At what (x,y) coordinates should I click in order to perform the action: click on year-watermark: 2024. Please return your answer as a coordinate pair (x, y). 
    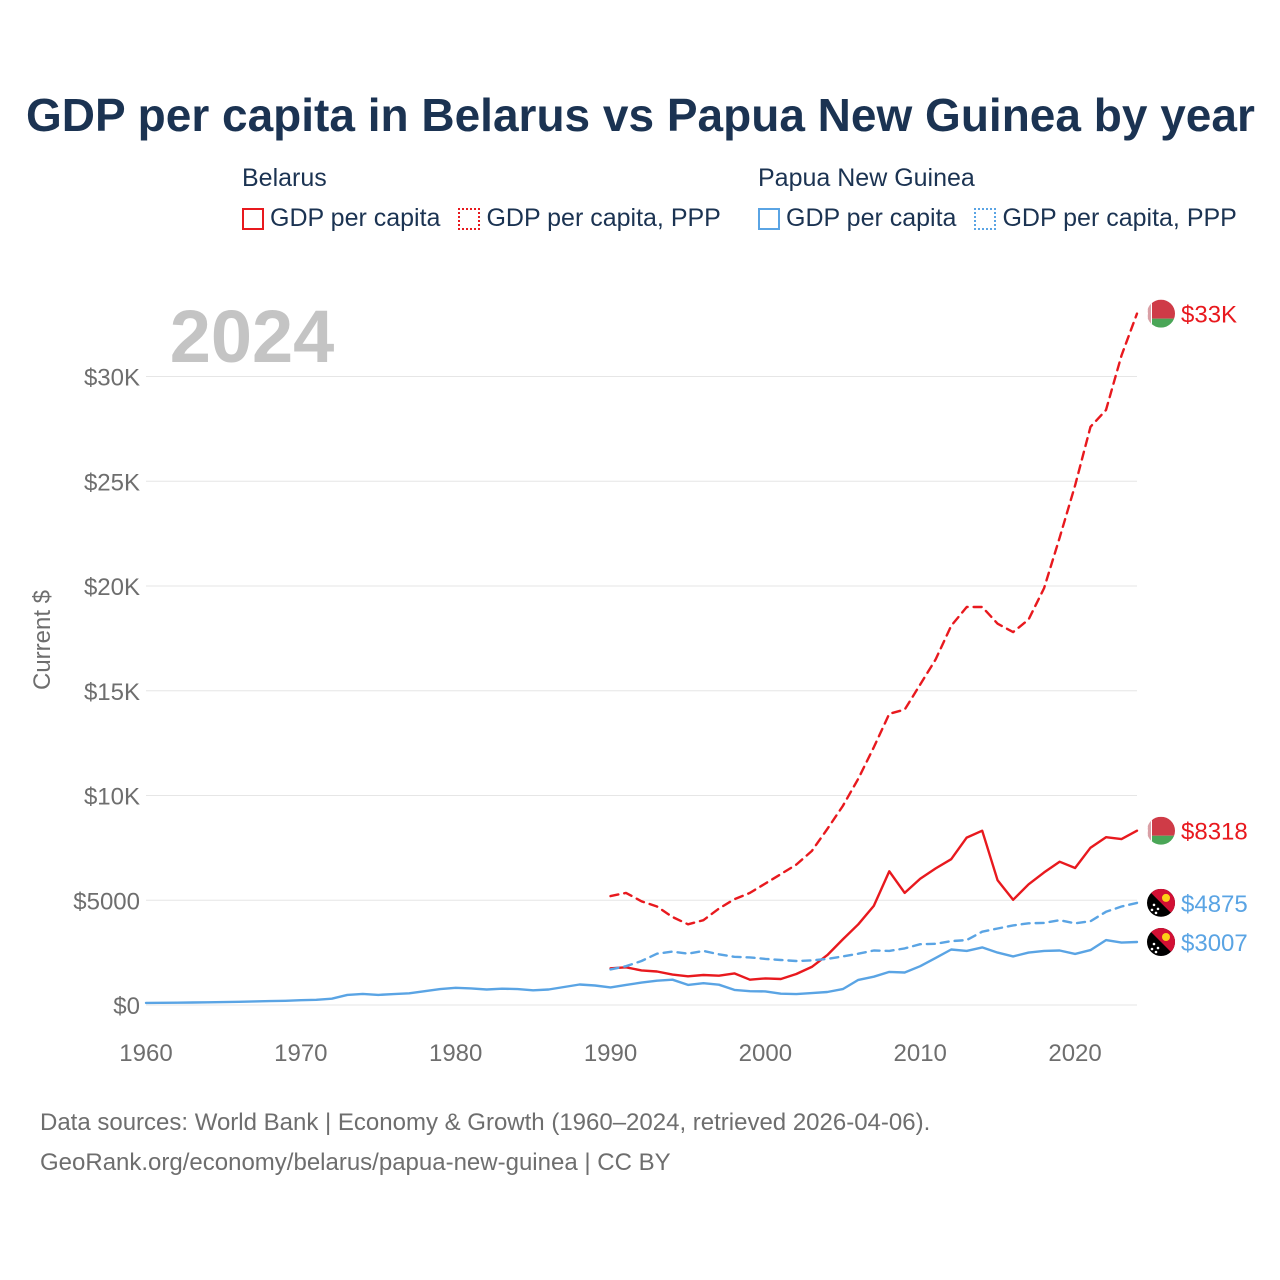
    Looking at the image, I should click on (252, 336).